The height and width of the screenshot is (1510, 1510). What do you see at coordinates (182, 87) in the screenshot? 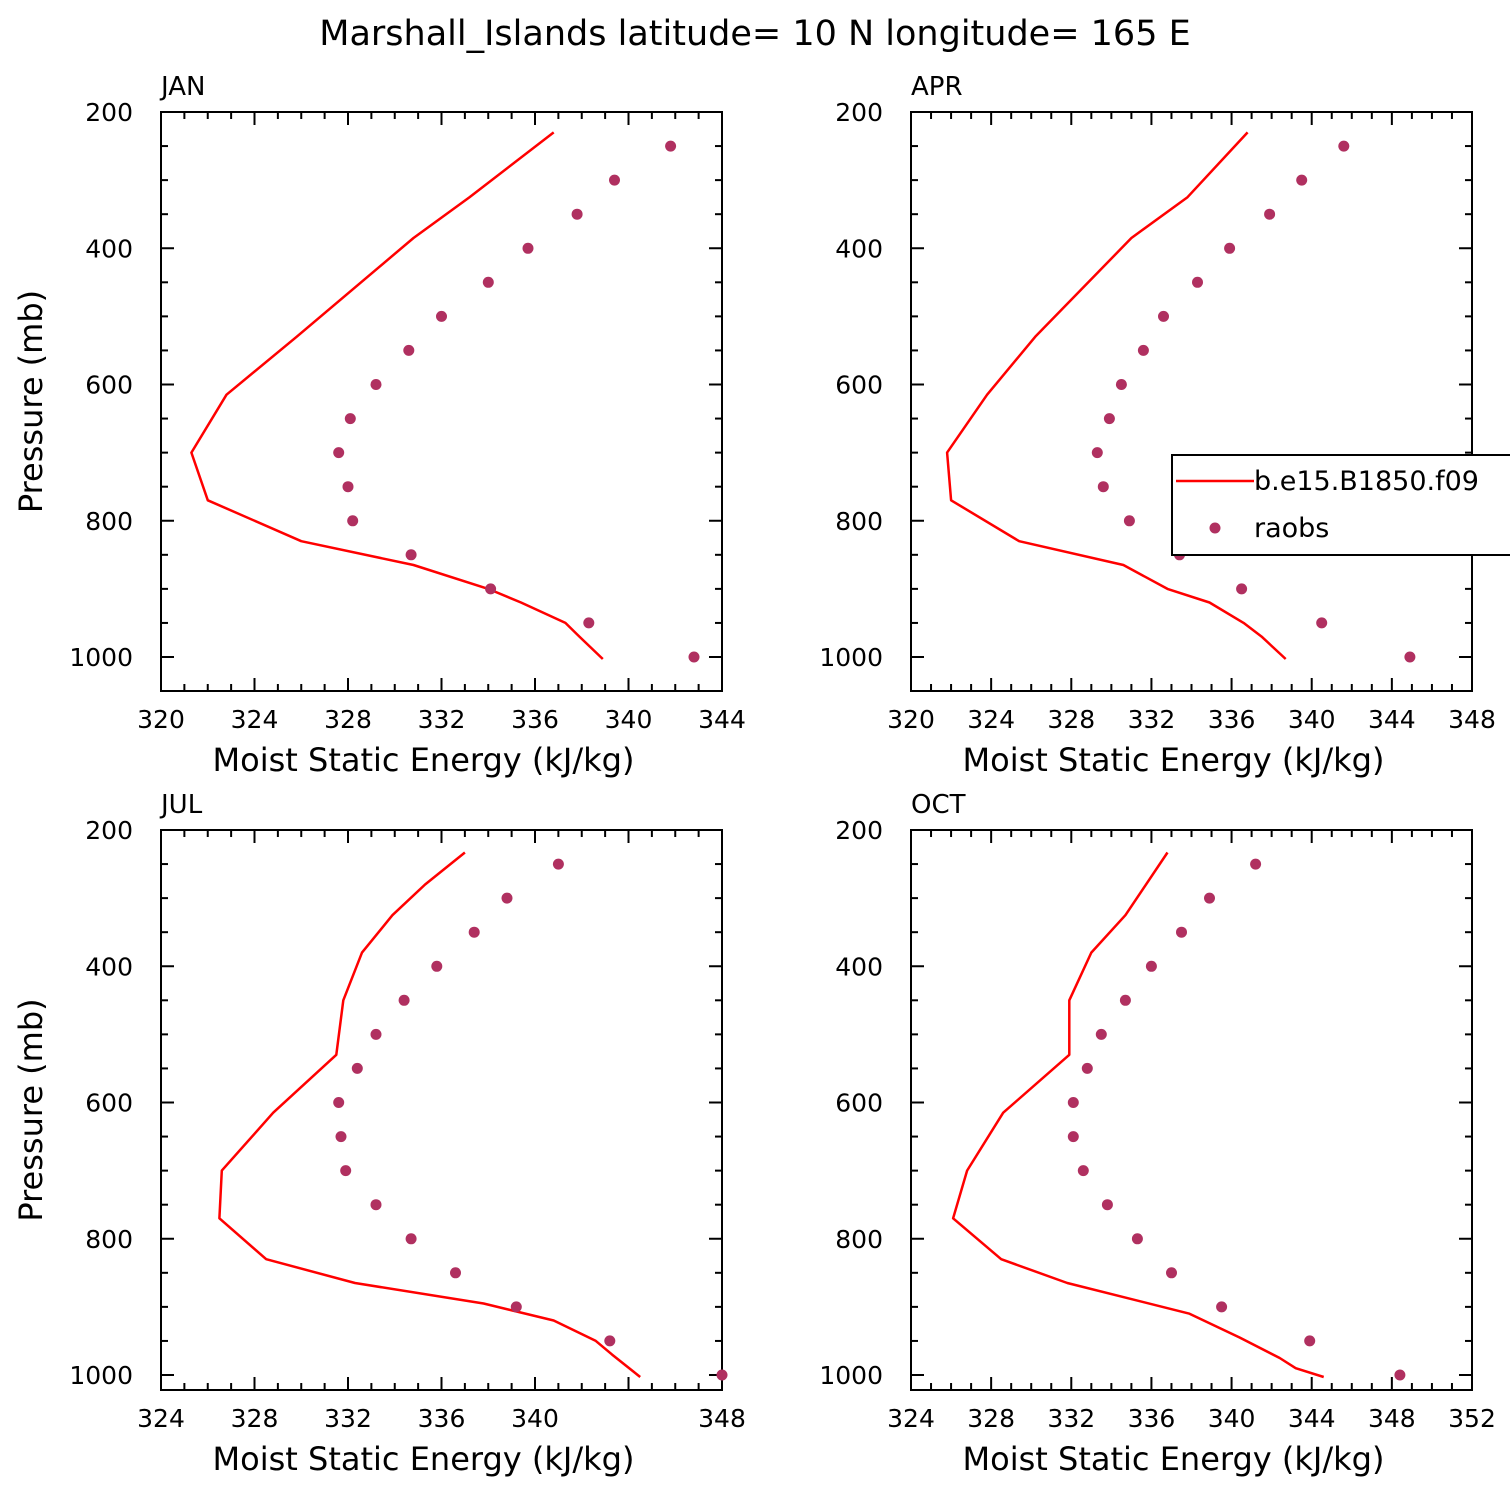
I see `panel-label: JAN` at bounding box center [182, 87].